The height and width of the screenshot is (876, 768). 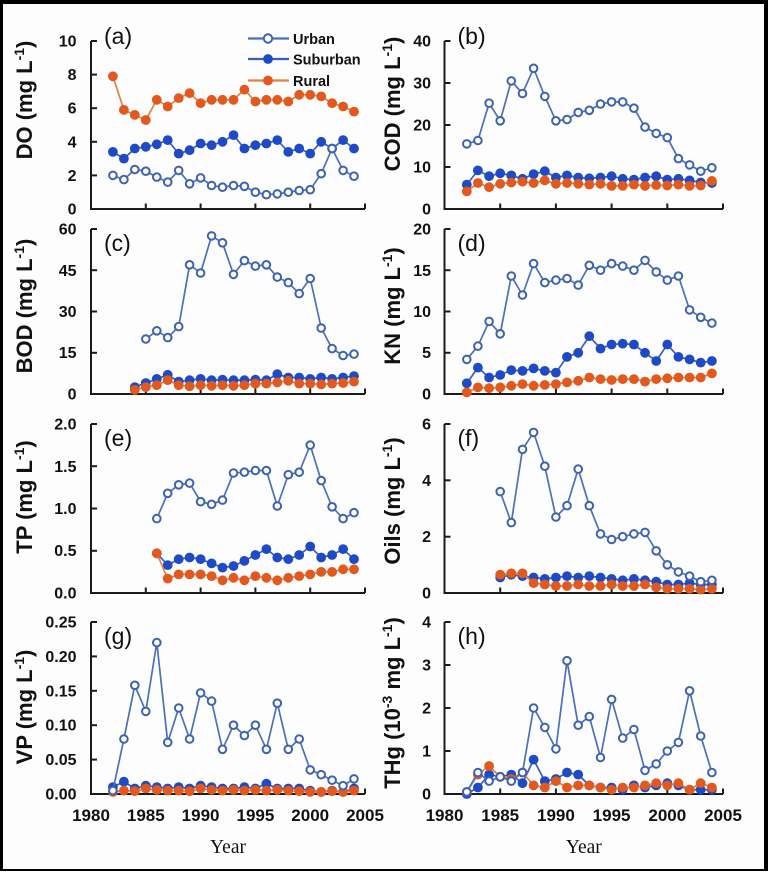 I want to click on svg-text: 1, so click(x=426, y=752).